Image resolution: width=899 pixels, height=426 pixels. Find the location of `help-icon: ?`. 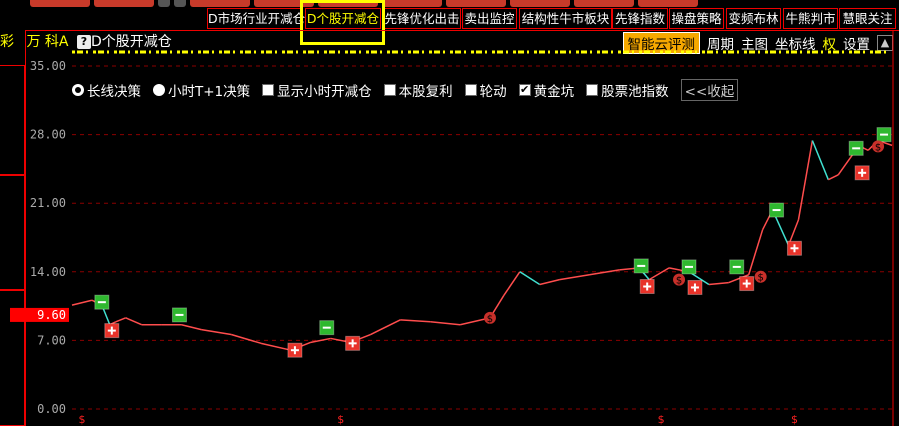

help-icon: ? is located at coordinates (83, 42).